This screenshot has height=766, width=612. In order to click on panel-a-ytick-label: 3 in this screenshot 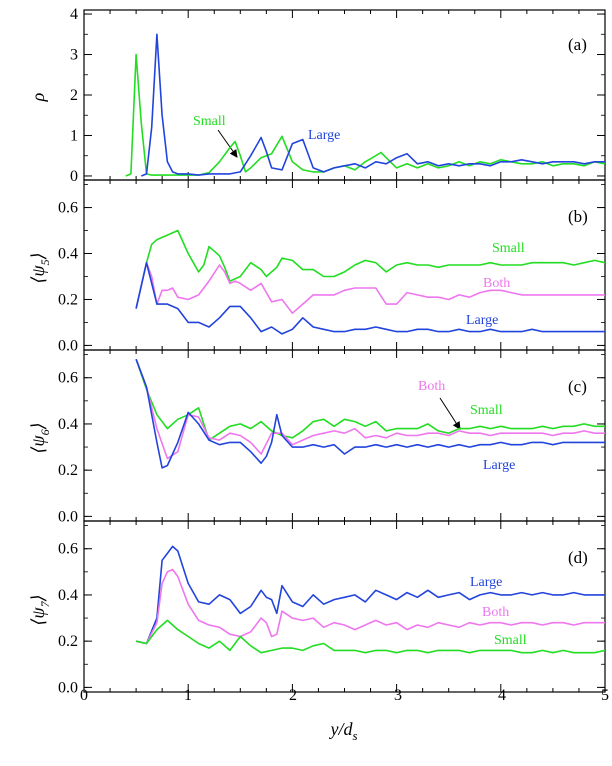, I will do `click(74, 55)`.